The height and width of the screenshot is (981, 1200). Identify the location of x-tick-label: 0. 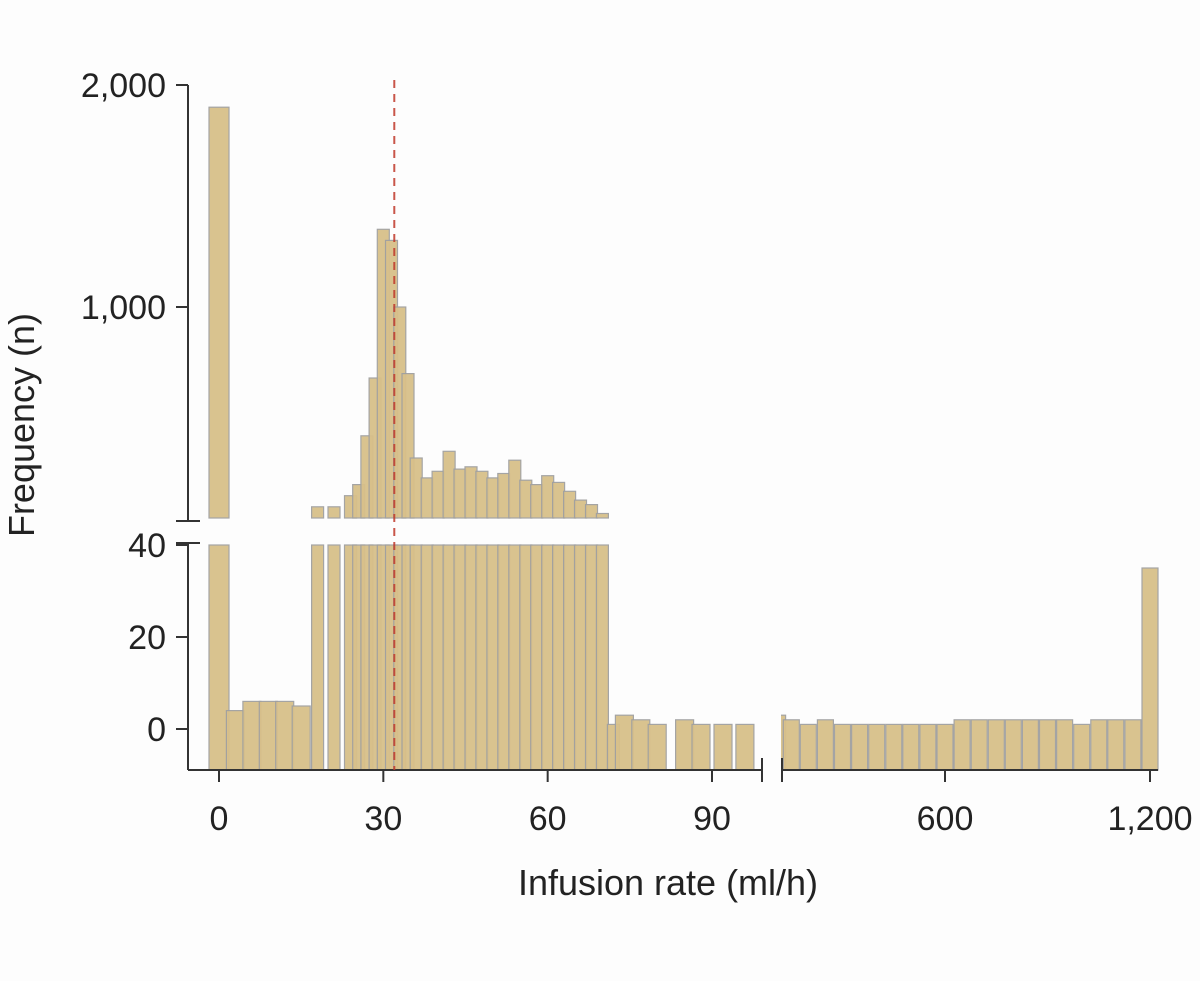
(219, 819).